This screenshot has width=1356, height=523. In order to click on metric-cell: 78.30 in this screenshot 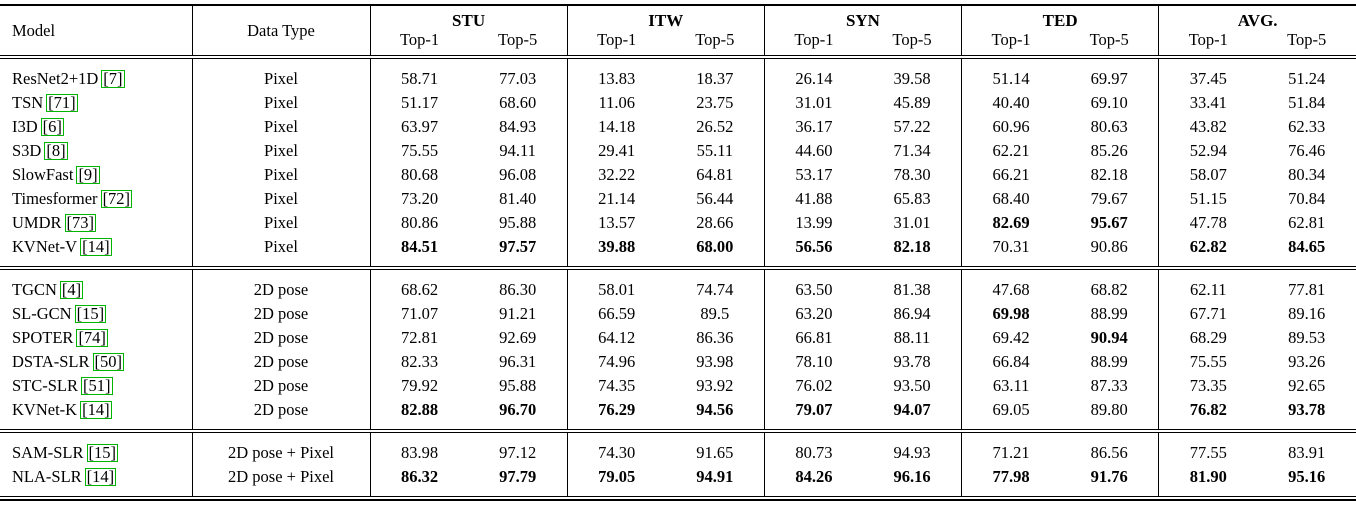, I will do `click(912, 174)`.